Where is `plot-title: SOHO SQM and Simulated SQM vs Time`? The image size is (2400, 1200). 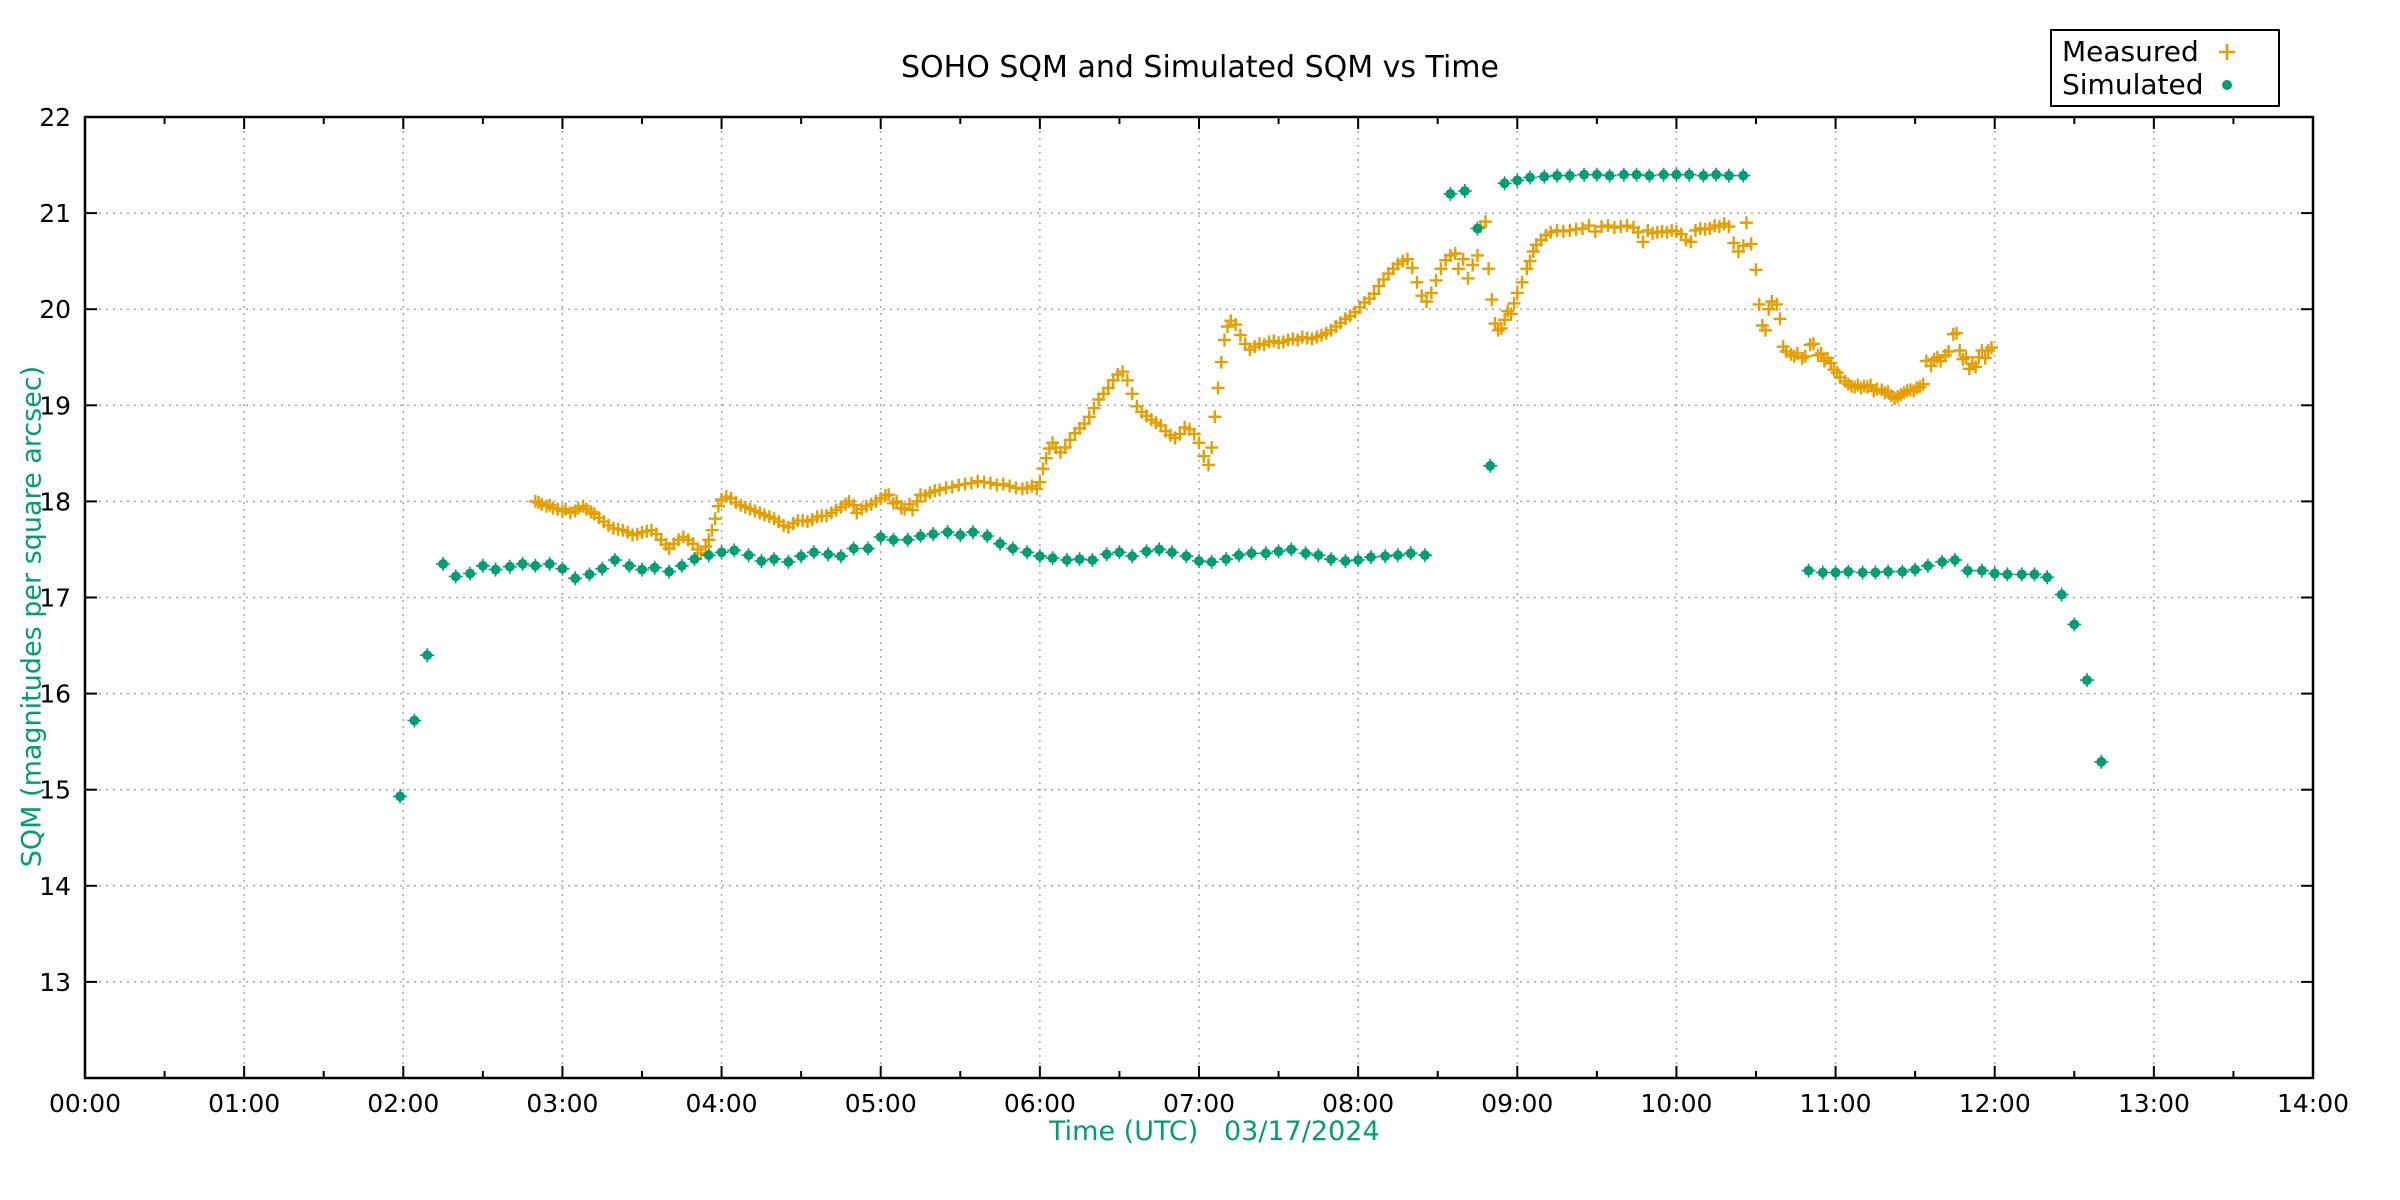
plot-title: SOHO SQM and Simulated SQM vs Time is located at coordinates (1200, 67).